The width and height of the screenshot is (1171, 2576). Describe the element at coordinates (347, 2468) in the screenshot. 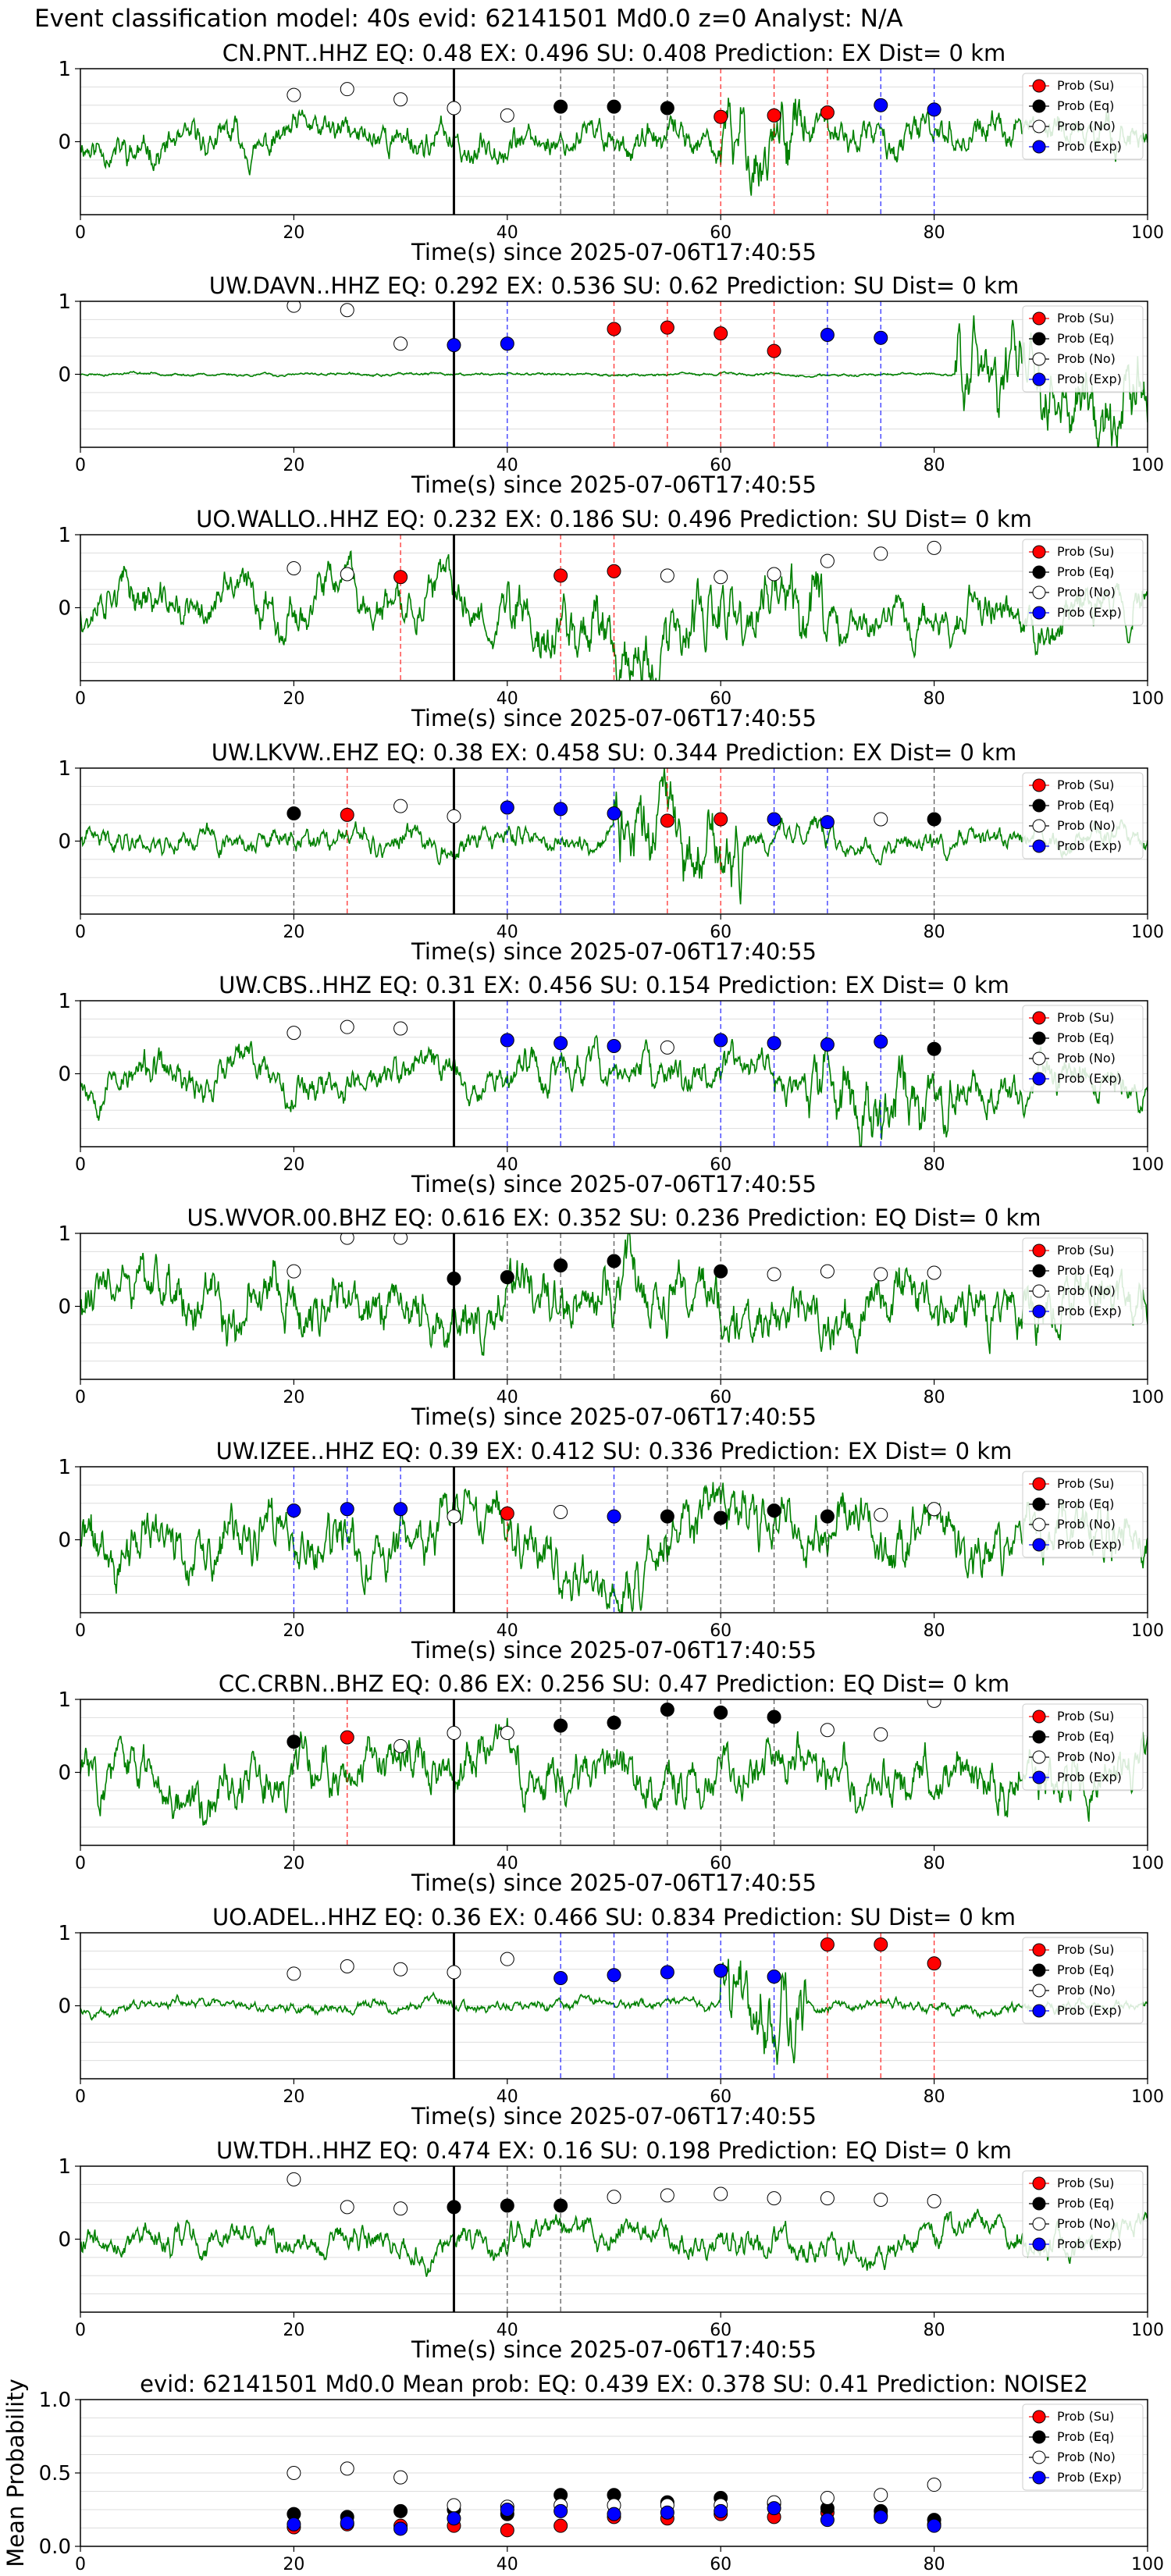

I see `mean-marker-no` at that location.